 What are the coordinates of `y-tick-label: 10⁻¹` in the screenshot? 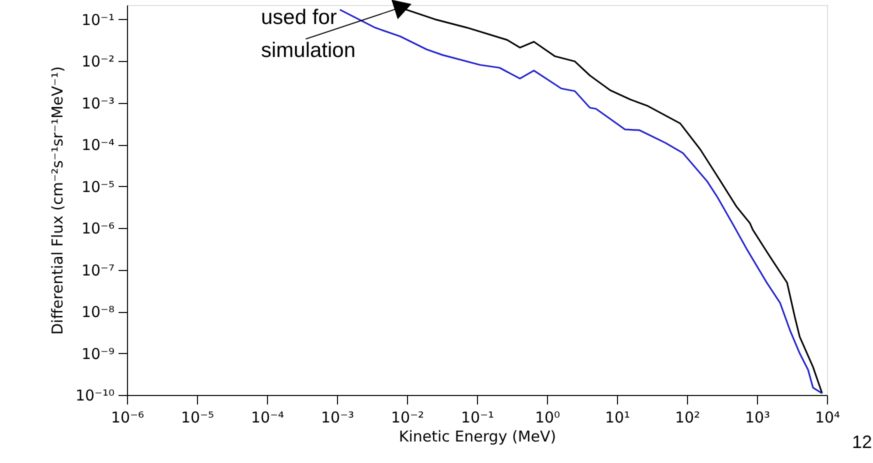 It's located at (97, 19).